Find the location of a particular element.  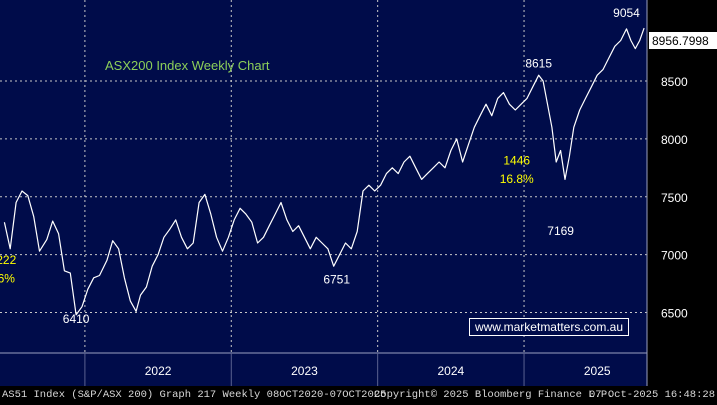

footer-copyright: Copyright© 2025 Bloomberg Finance L.P. is located at coordinates (494, 395).